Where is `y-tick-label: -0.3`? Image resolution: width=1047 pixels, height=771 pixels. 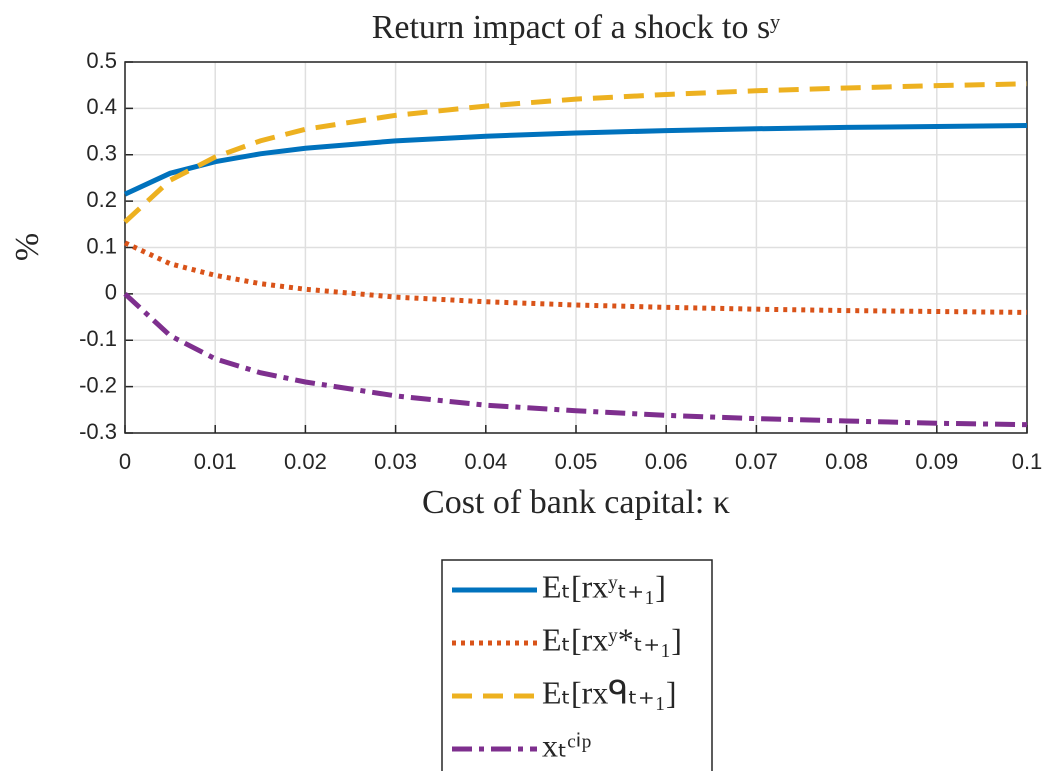 y-tick-label: -0.3 is located at coordinates (98, 431).